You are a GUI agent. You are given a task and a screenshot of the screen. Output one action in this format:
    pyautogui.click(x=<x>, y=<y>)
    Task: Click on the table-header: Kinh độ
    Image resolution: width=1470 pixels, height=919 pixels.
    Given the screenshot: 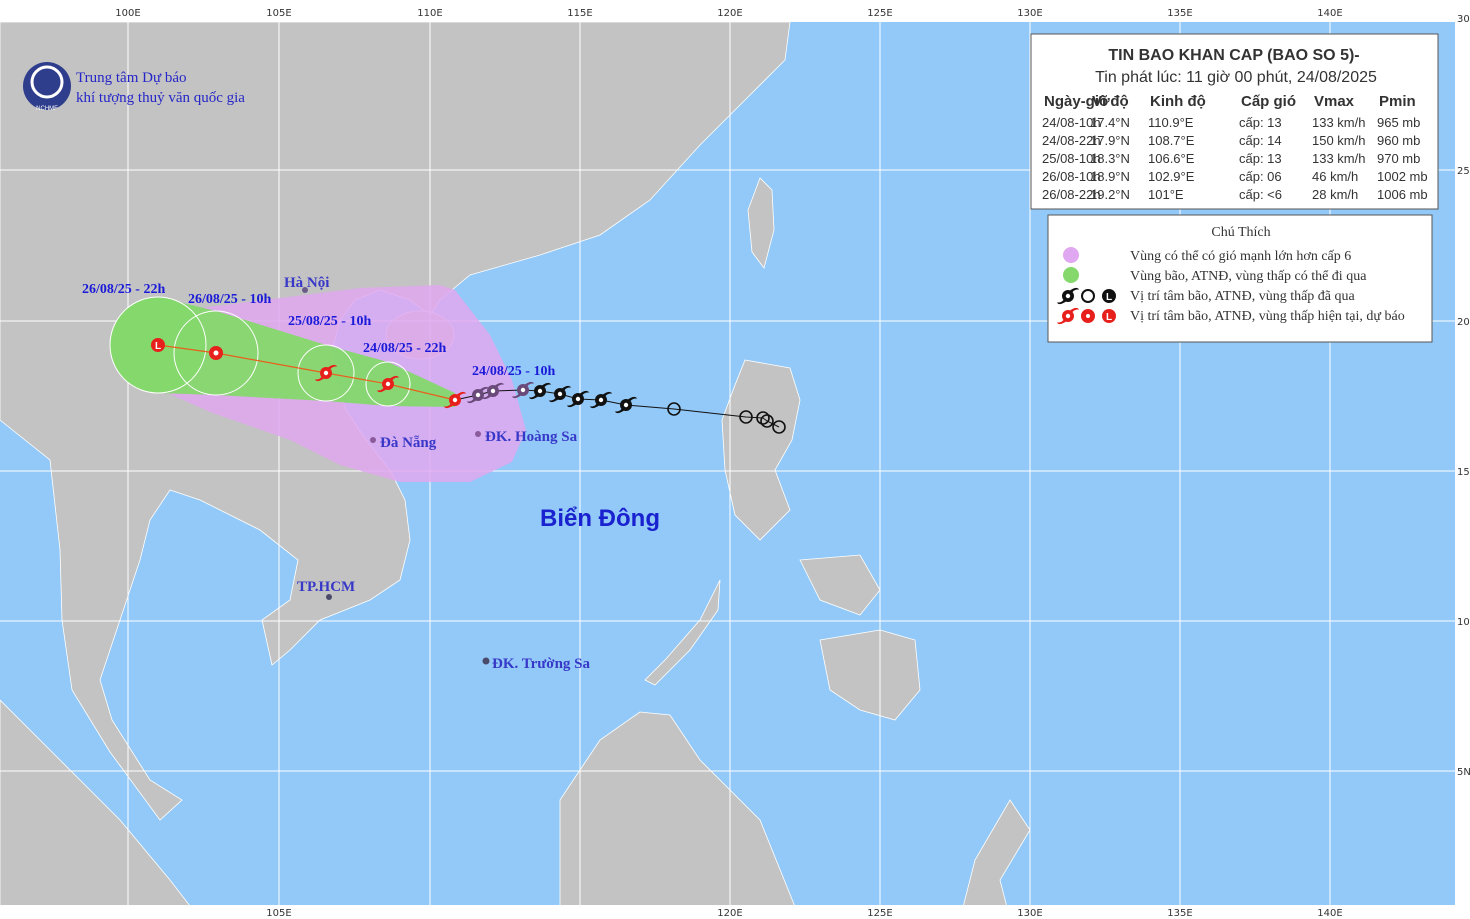 What is the action you would take?
    pyautogui.click(x=1178, y=101)
    